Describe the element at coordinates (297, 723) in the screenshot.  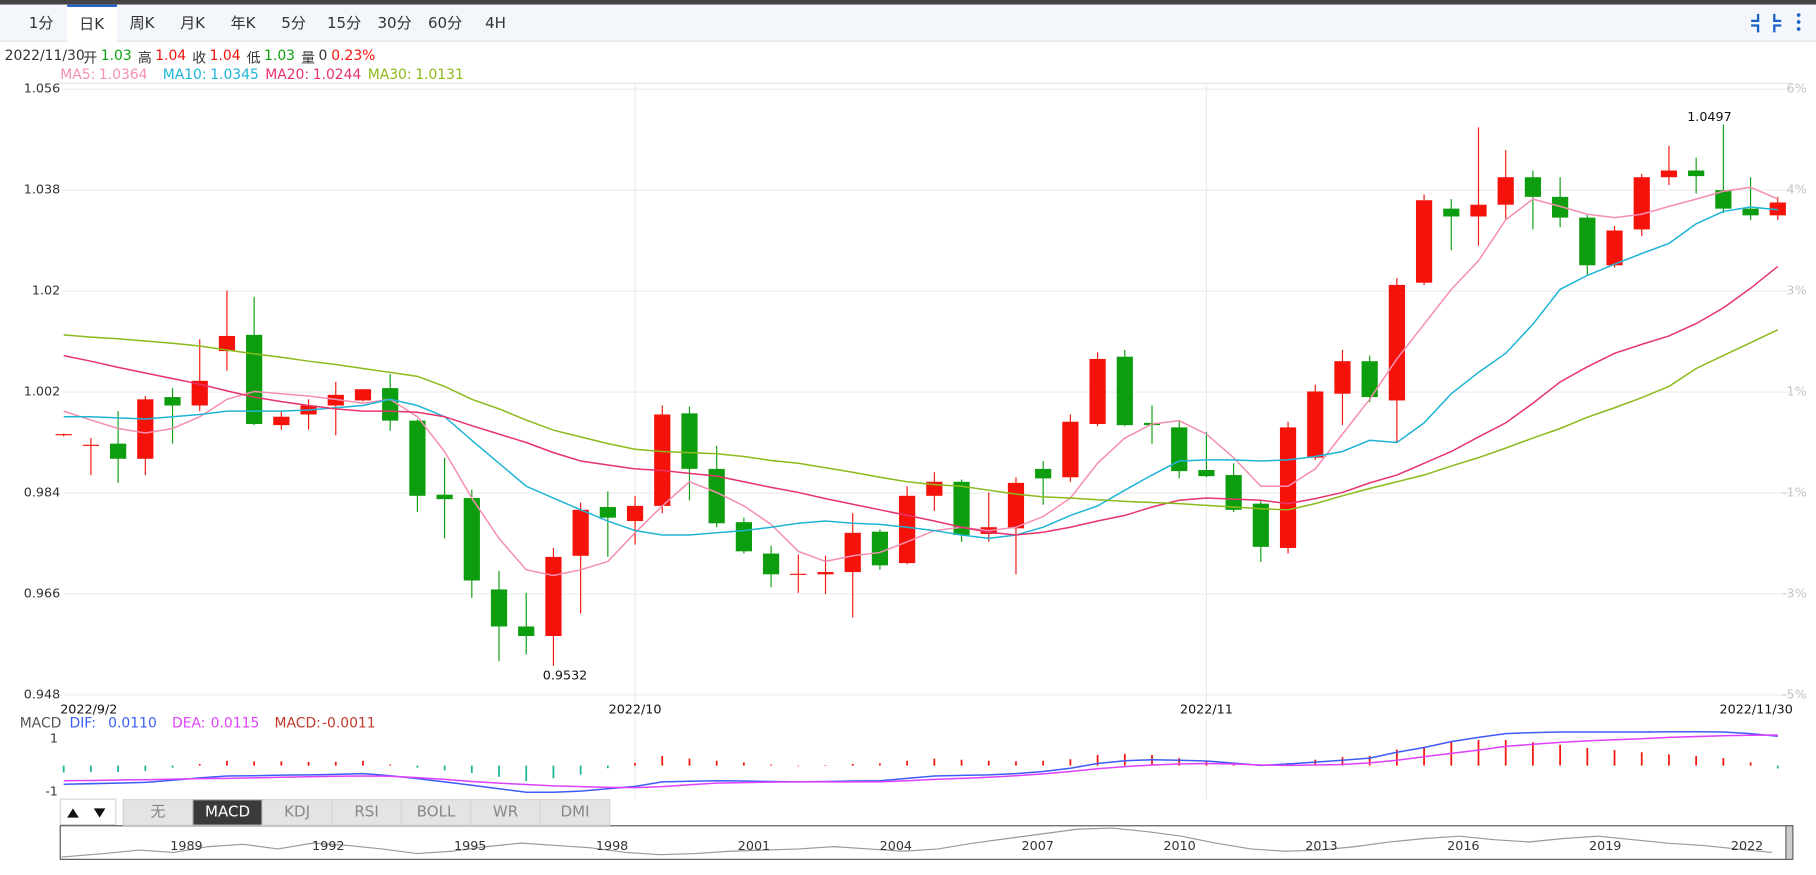
I see `legend-name: MACD` at that location.